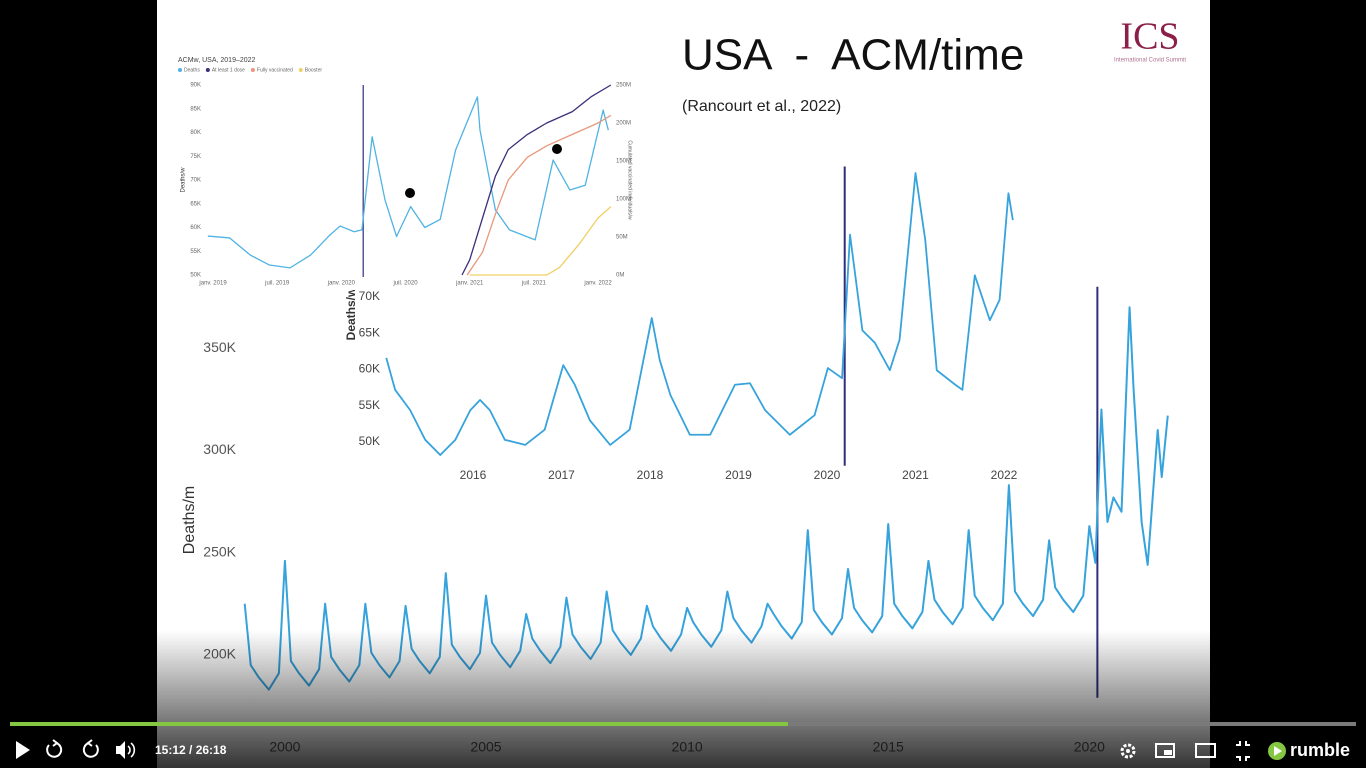 The height and width of the screenshot is (768, 1366). Describe the element at coordinates (1004, 475) in the screenshot. I see `x-tick-label: 2022` at that location.